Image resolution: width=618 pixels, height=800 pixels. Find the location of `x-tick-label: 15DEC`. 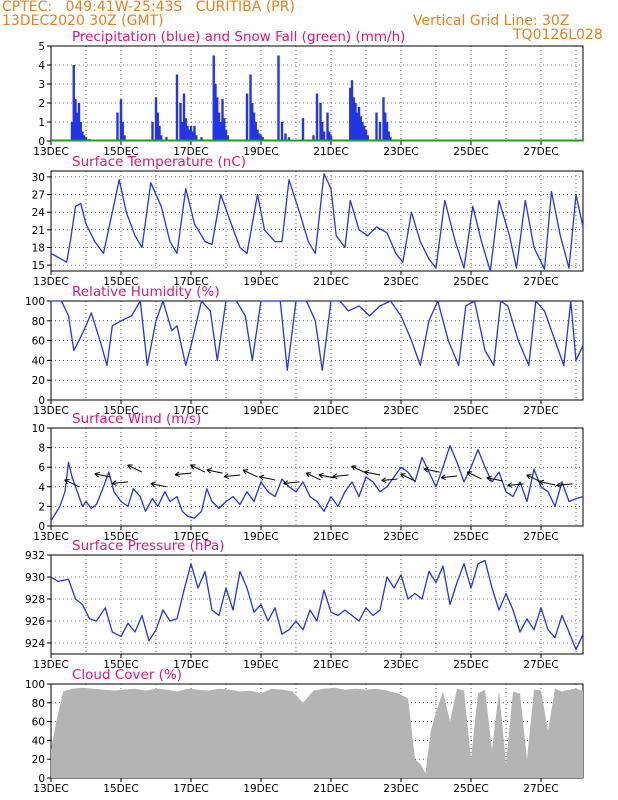

x-tick-label: 15DEC is located at coordinates (120, 789).